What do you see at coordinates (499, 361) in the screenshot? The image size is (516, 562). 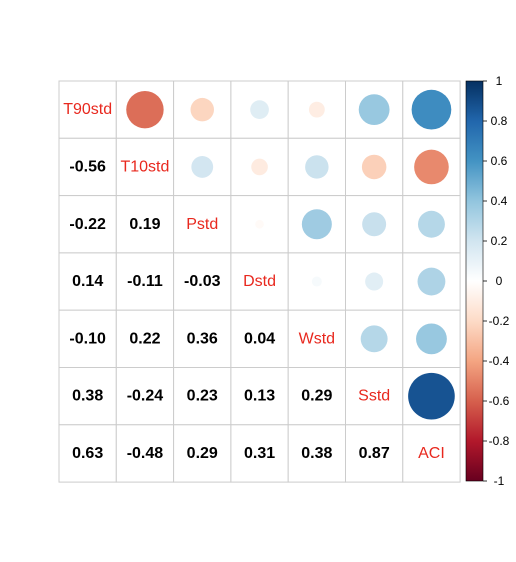 I see `colorbar-tick-label: -0.4` at bounding box center [499, 361].